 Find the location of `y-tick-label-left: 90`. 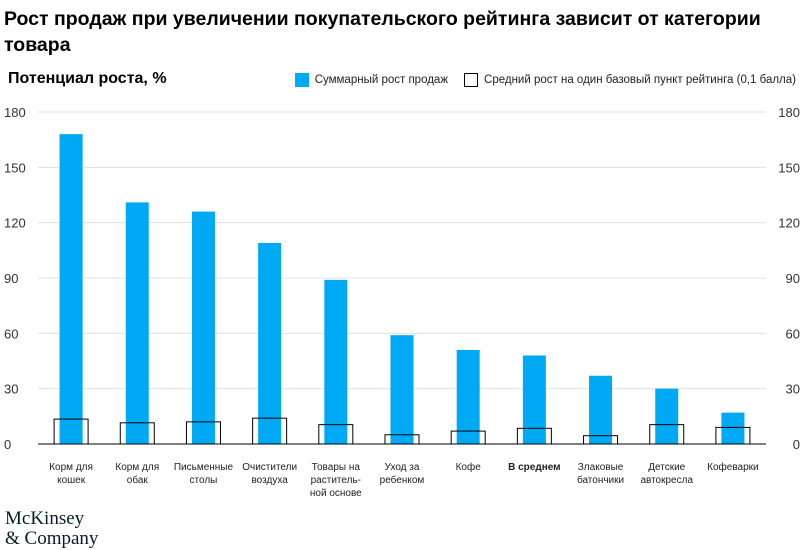

y-tick-label-left: 90 is located at coordinates (11, 278).